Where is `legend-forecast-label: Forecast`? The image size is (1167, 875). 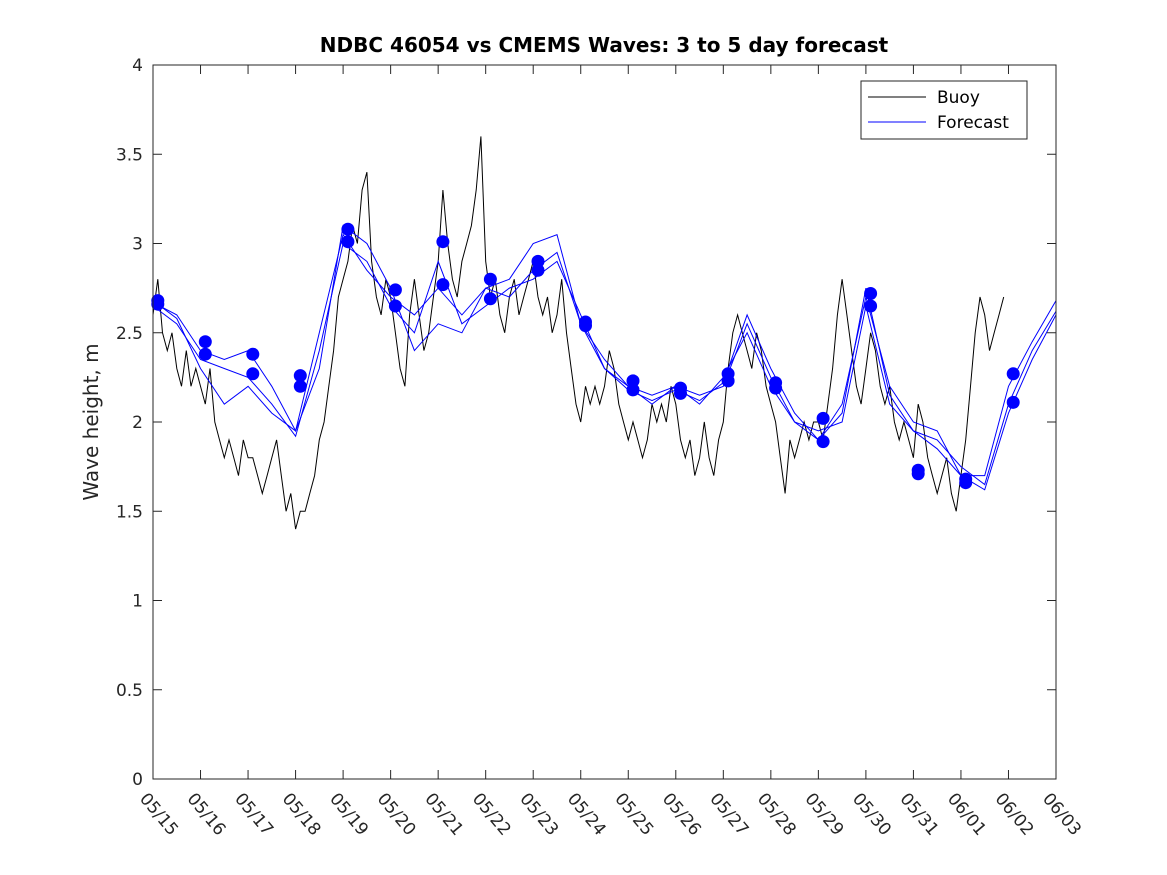 legend-forecast-label: Forecast is located at coordinates (973, 123).